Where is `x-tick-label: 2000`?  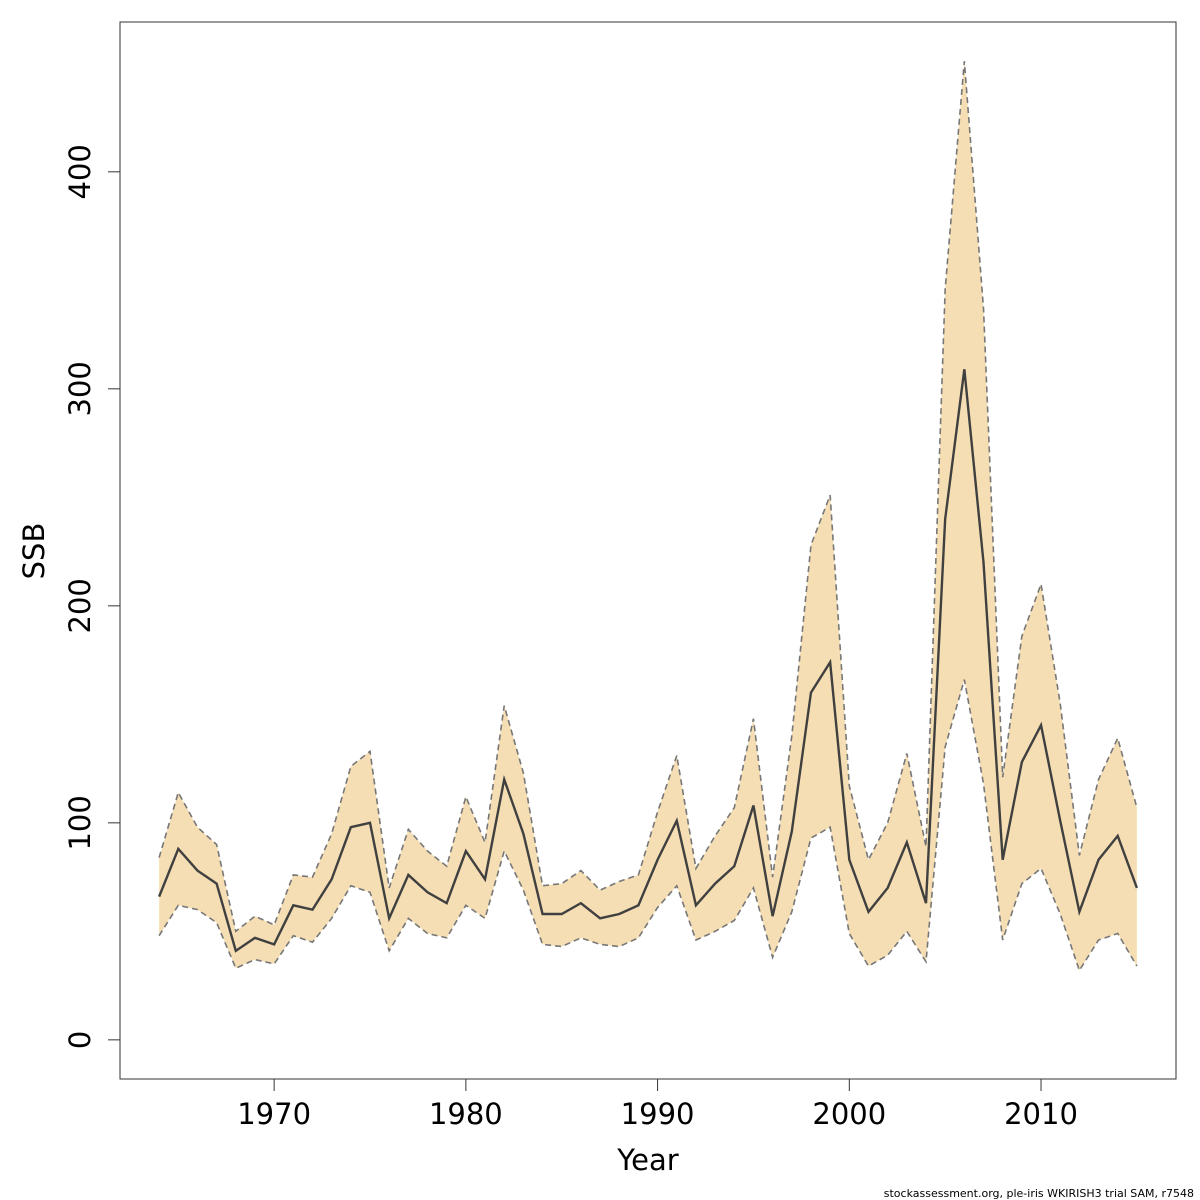 x-tick-label: 2000 is located at coordinates (849, 1114).